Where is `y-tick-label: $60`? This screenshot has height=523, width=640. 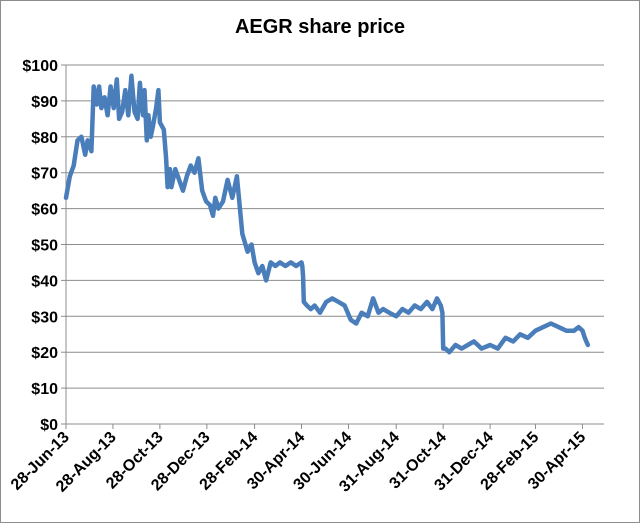
y-tick-label: $60 is located at coordinates (44, 210).